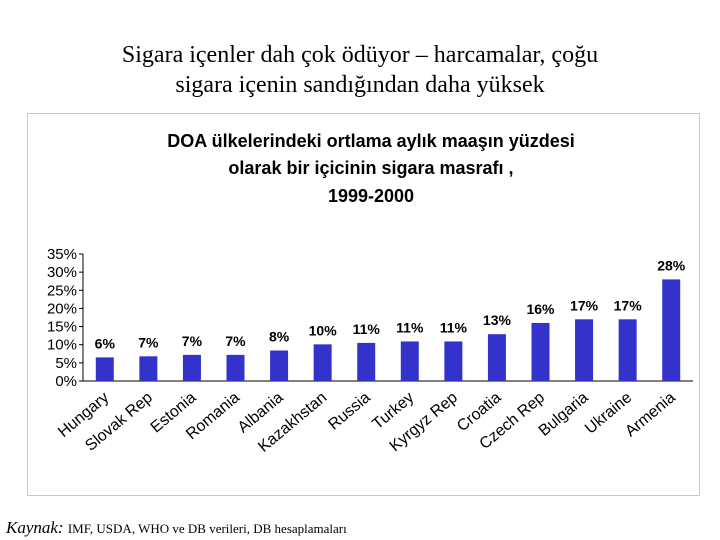 The height and width of the screenshot is (540, 720). Describe the element at coordinates (62, 308) in the screenshot. I see `y-tick-label: 20%` at that location.